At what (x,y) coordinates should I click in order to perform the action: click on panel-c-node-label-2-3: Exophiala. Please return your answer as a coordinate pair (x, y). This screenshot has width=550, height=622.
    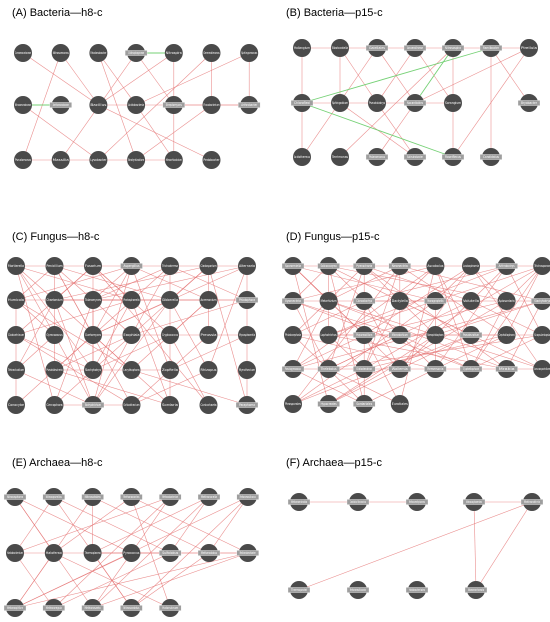
    Looking at the image, I should click on (132, 335).